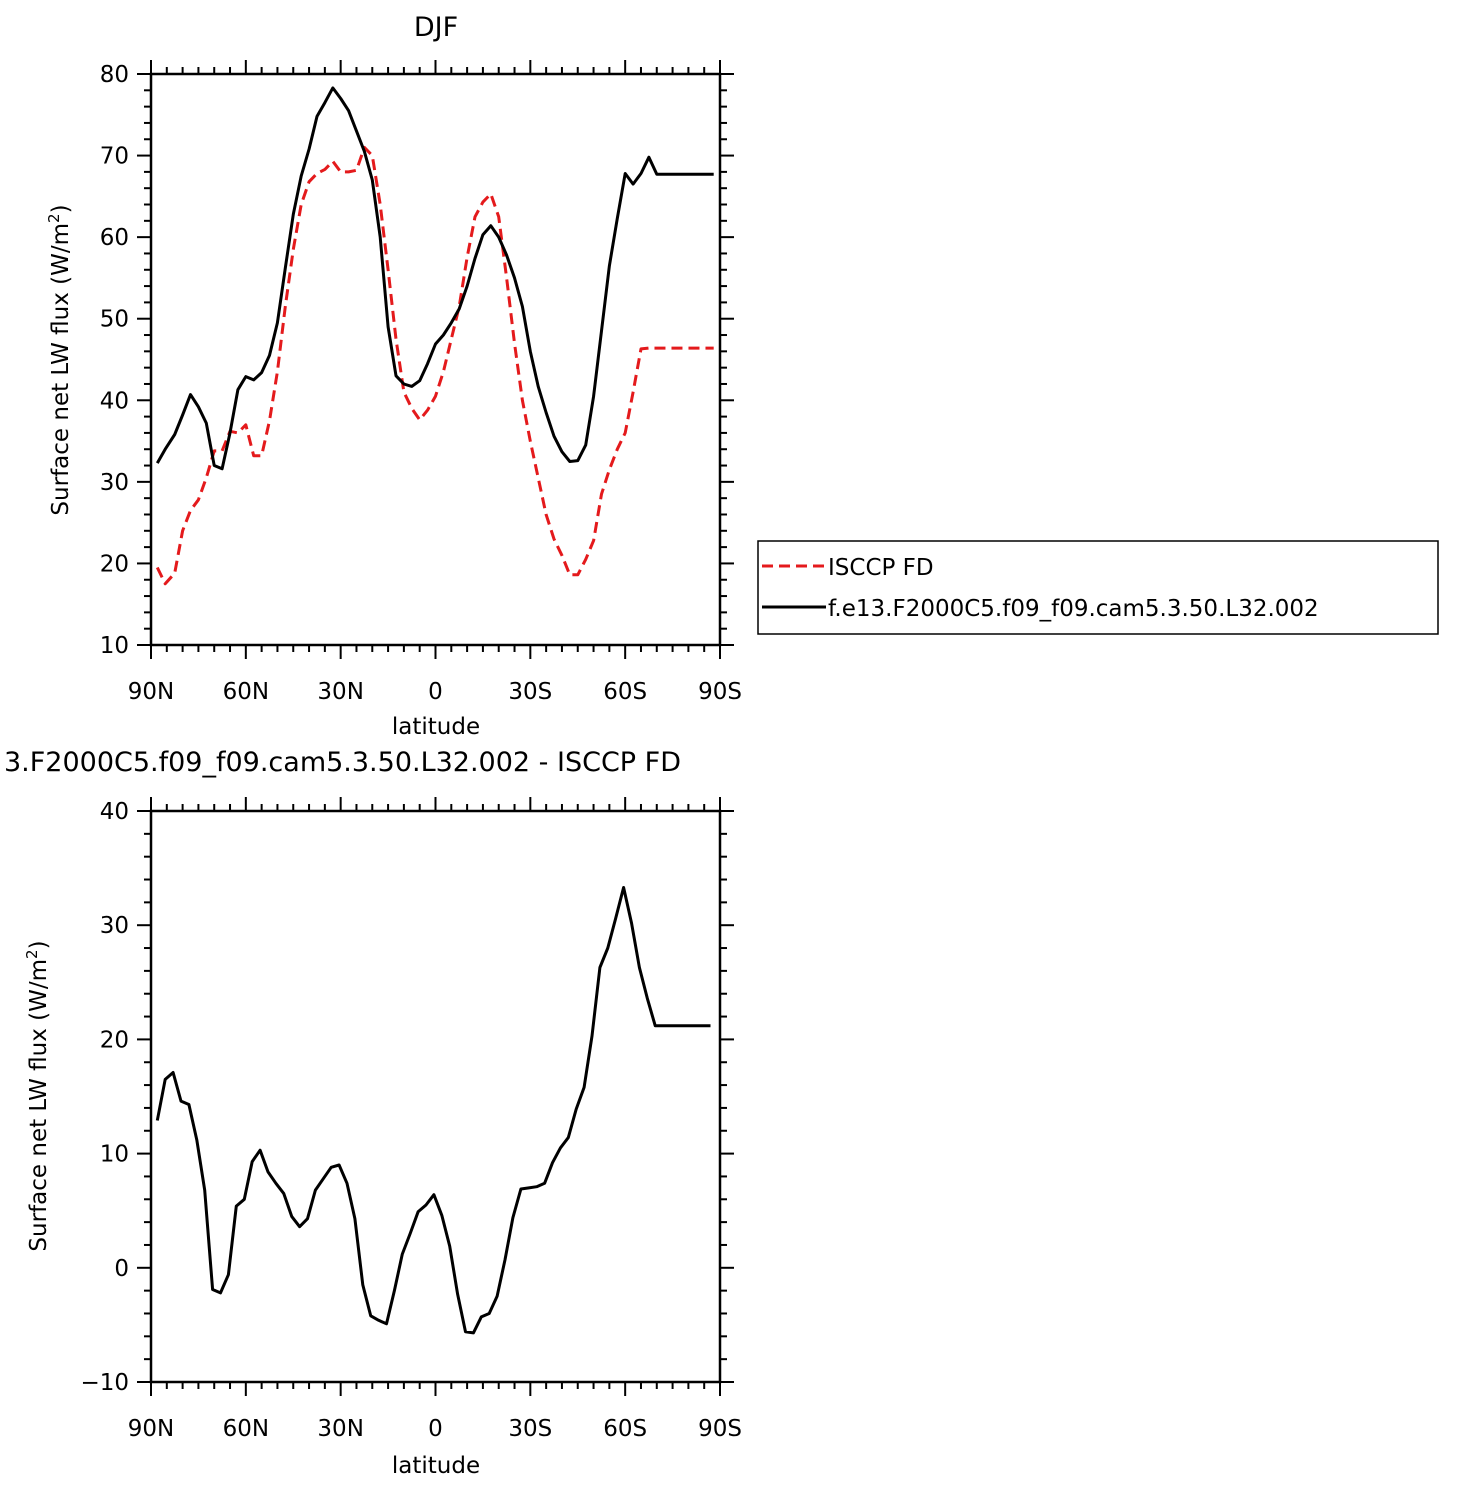 The image size is (1483, 1485). Describe the element at coordinates (37, 1095) in the screenshot. I see `bottom-y-axis-label: Surface net LW flux (W/m2)` at that location.